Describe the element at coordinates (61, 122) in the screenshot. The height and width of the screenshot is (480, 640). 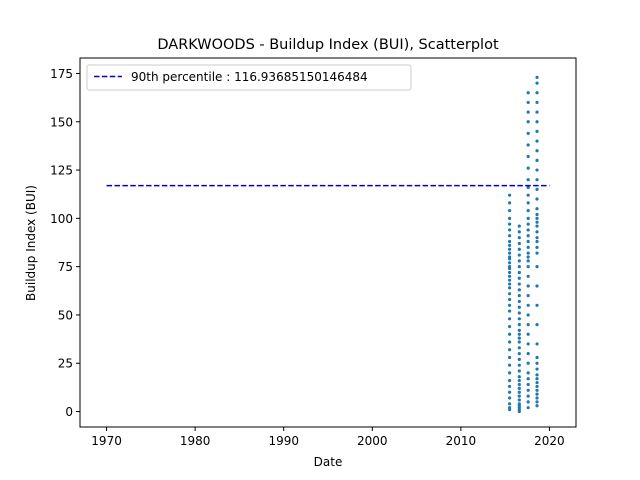
I see `y-tick-label: 150` at that location.